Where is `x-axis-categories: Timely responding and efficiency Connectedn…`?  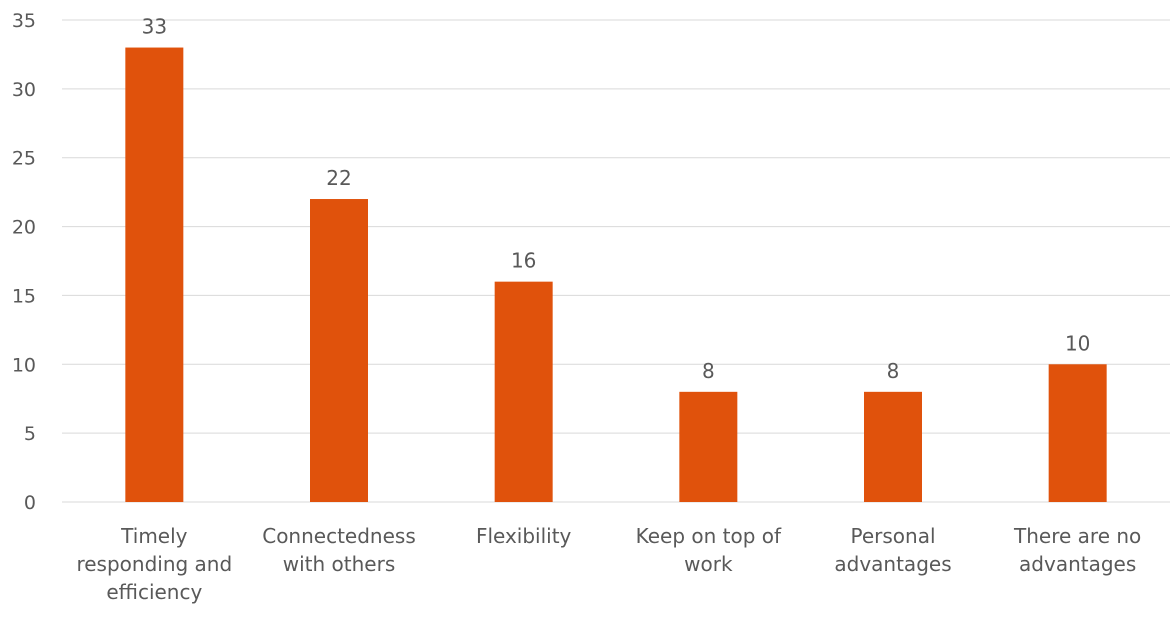 x-axis-categories: Timely responding and efficiency Connectedn… is located at coordinates (608, 564).